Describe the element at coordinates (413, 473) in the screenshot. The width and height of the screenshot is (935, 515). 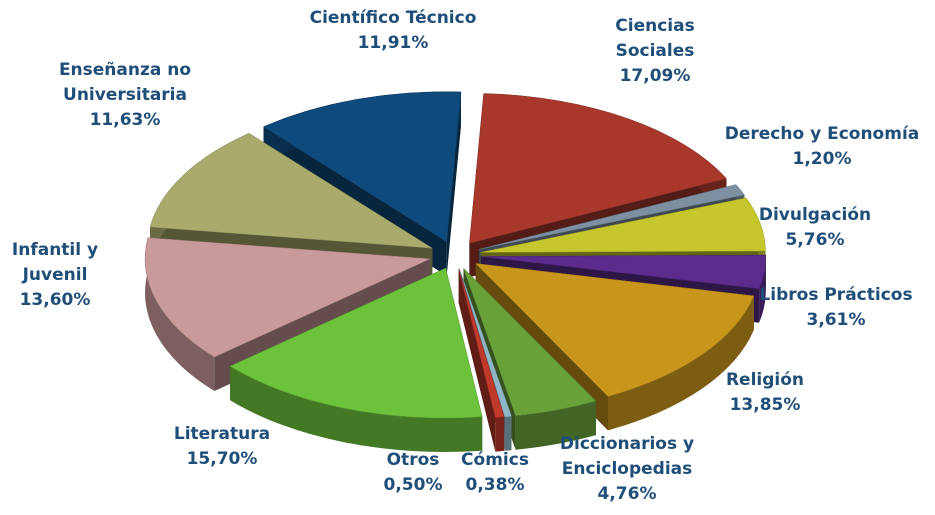
I see `slice-label: Otros 0,50%` at that location.